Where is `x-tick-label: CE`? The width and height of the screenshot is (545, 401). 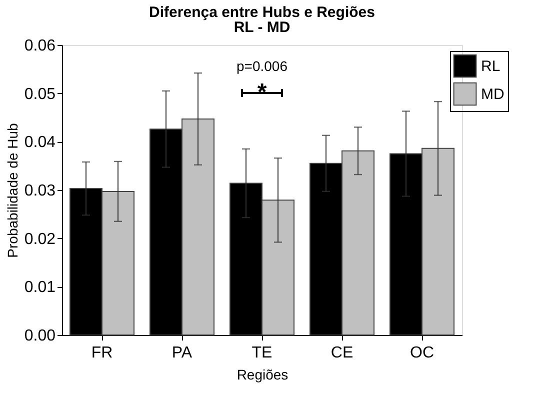
x-tick-label: CE is located at coordinates (342, 353).